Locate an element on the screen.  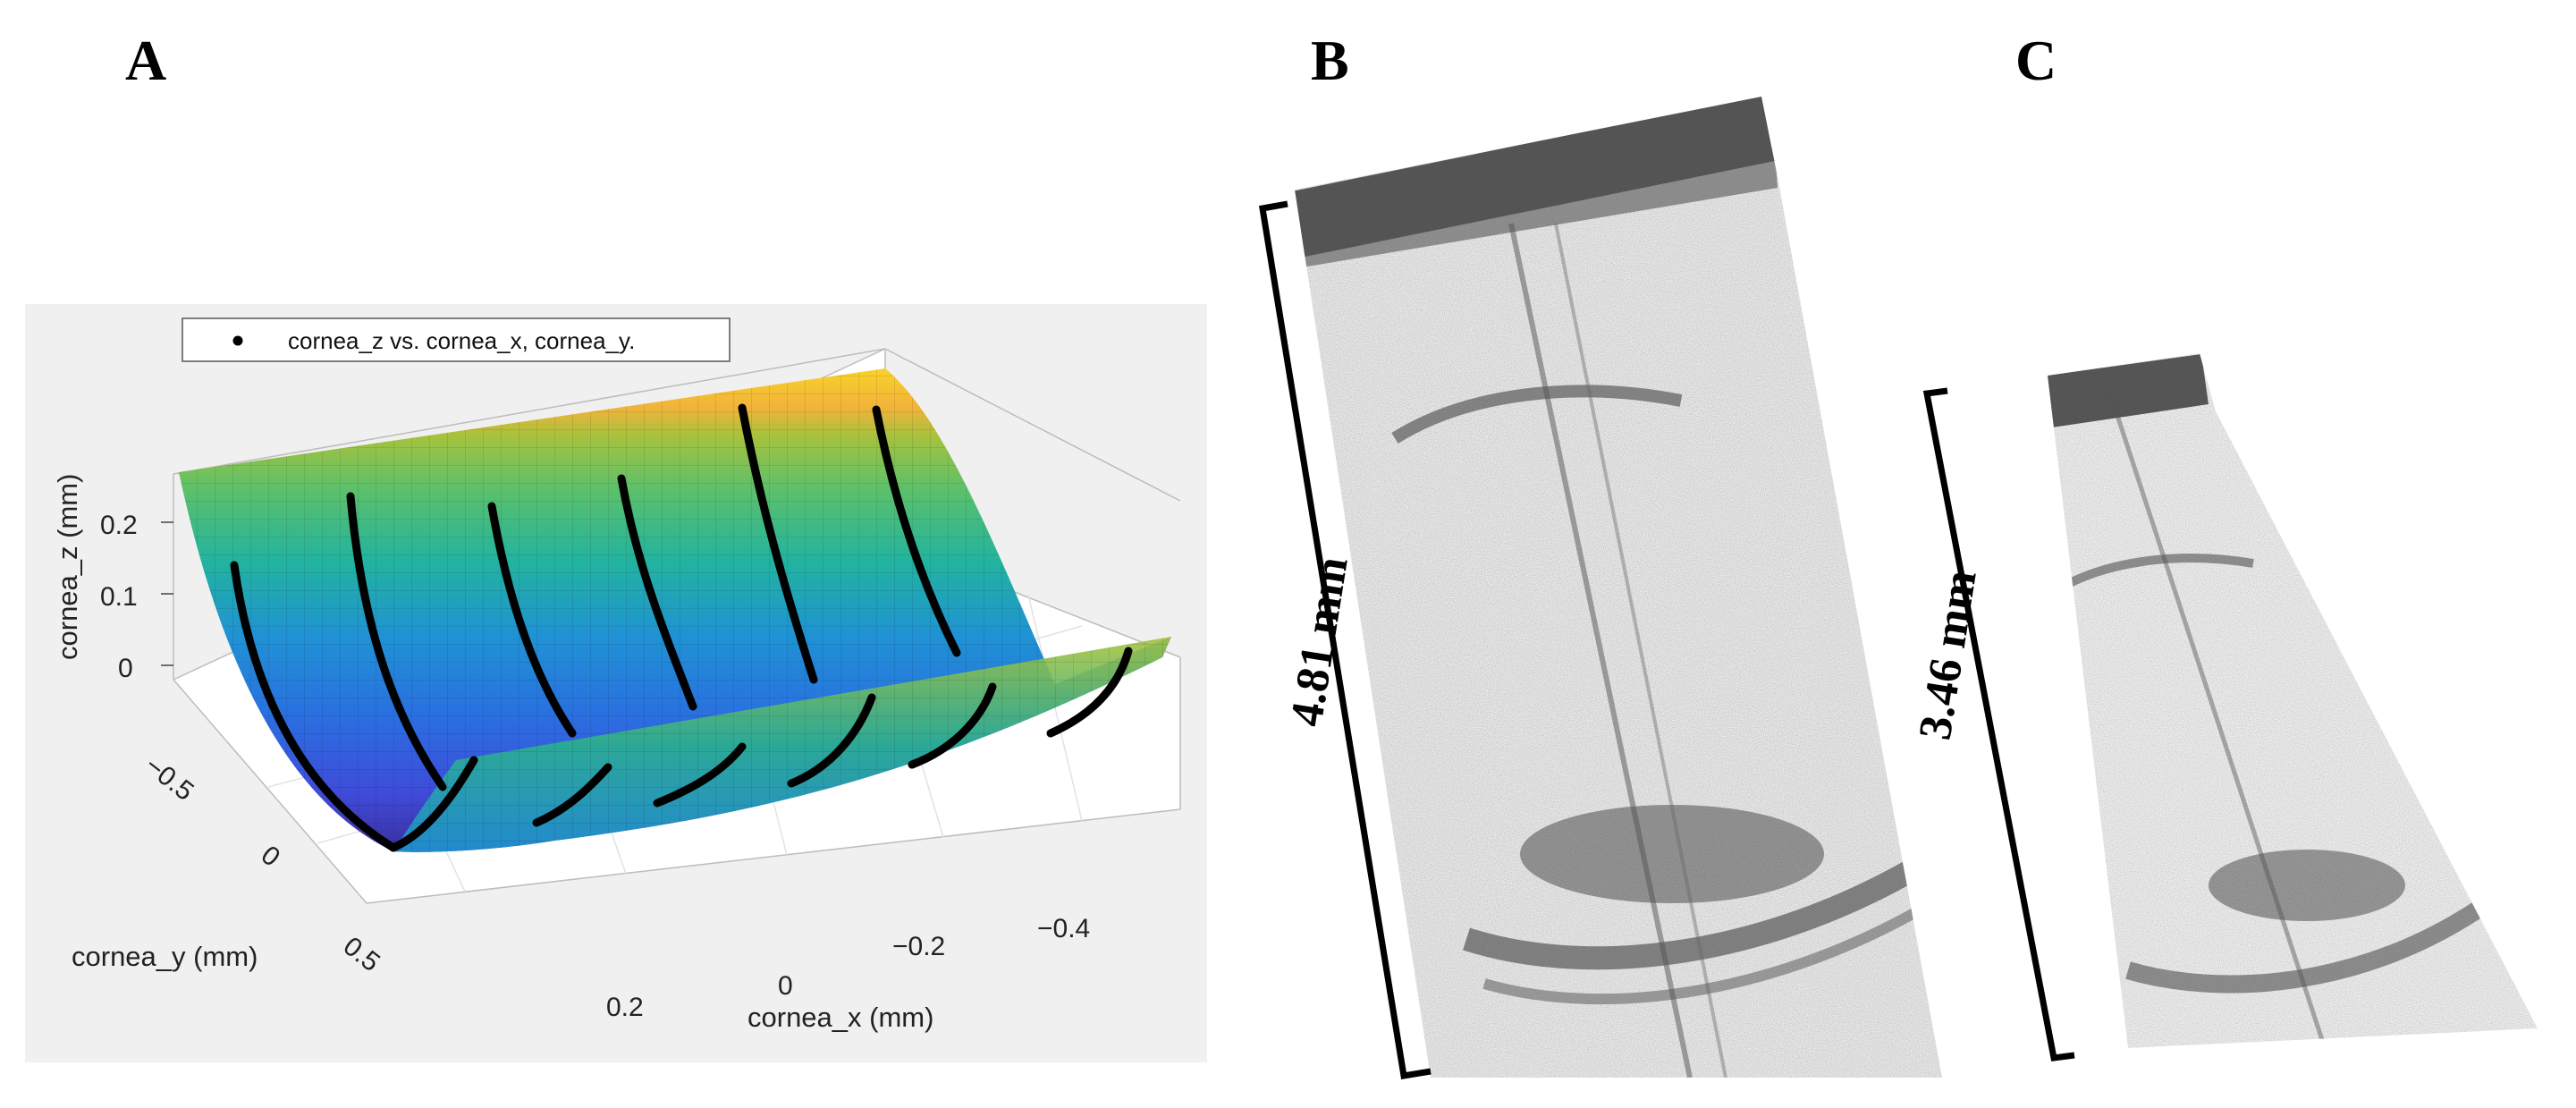
x-tick: −0.4 is located at coordinates (1063, 928).